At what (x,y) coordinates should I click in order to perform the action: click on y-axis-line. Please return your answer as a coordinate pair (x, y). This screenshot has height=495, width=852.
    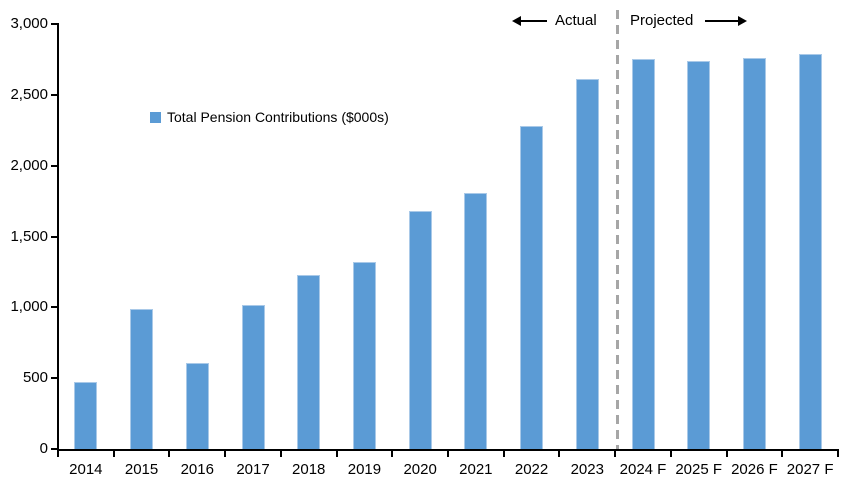
    Looking at the image, I should click on (58, 237).